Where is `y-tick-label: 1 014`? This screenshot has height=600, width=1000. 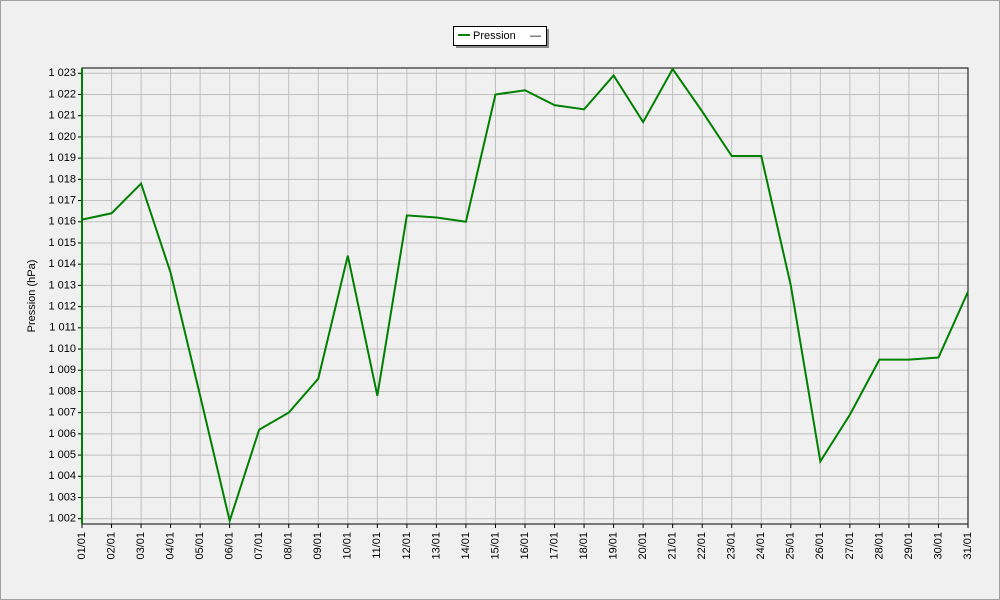 y-tick-label: 1 014 is located at coordinates (62, 264).